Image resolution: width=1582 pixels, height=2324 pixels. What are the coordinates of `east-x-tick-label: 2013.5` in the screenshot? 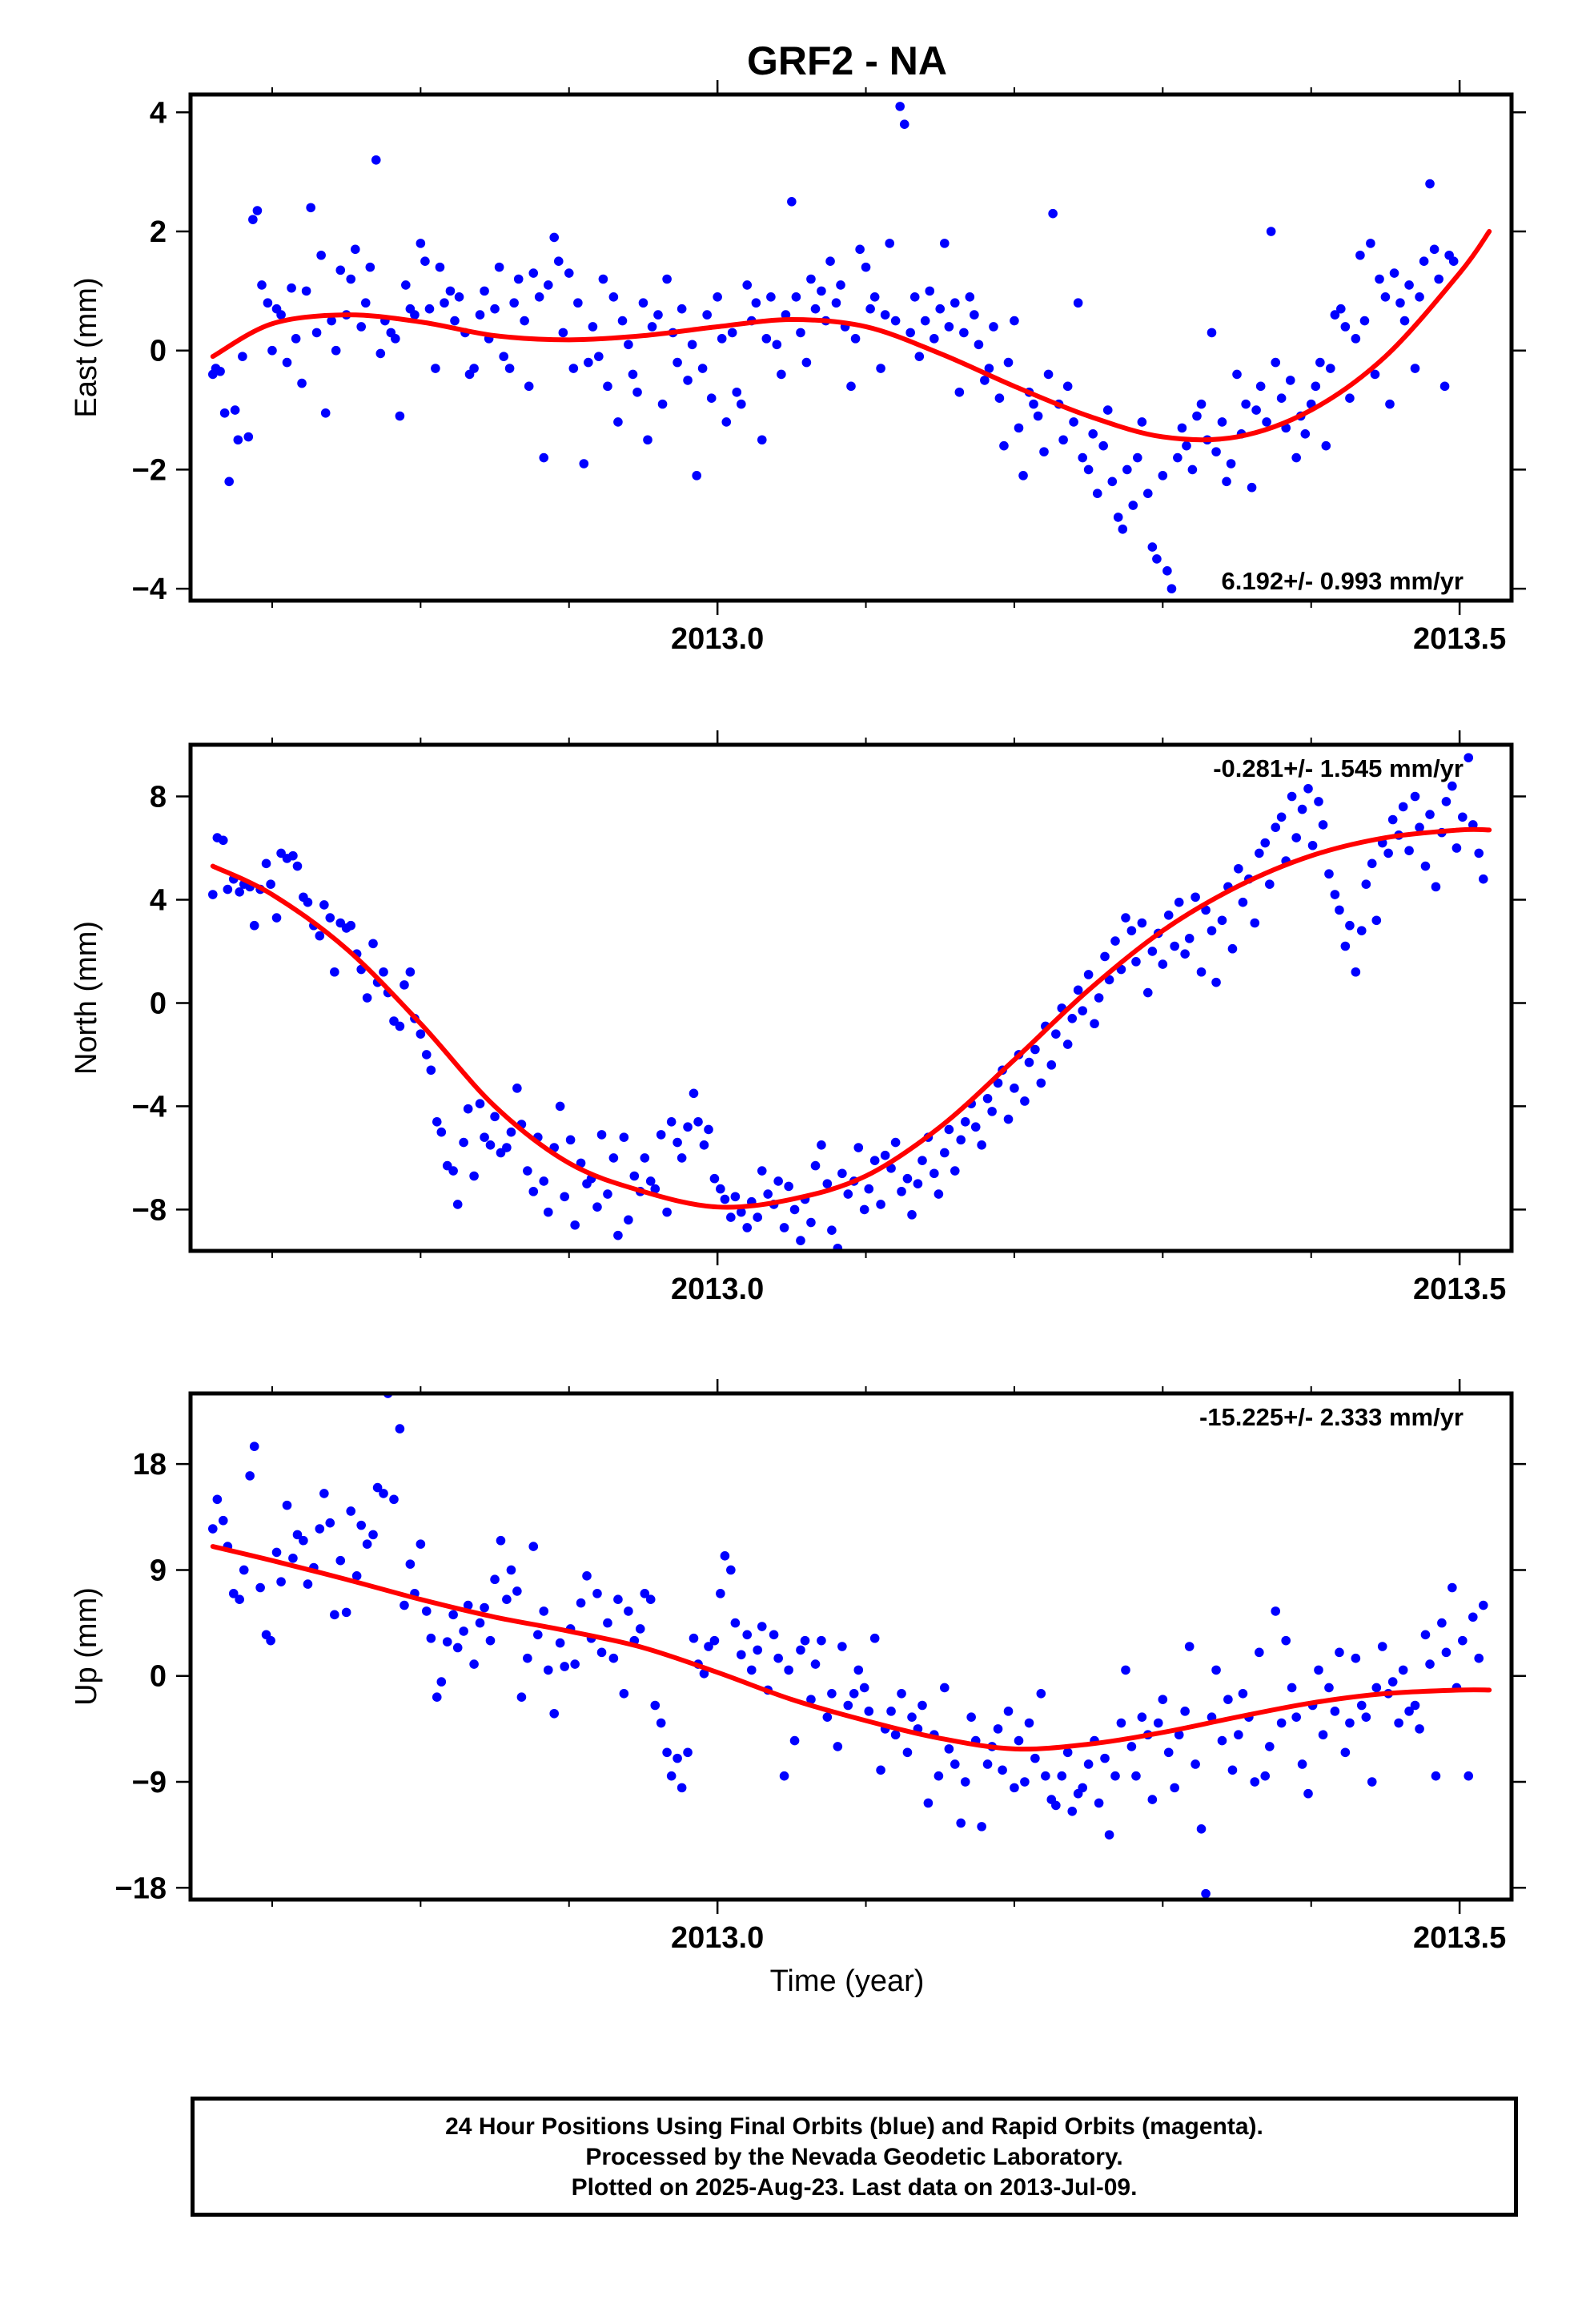 It's located at (1460, 639).